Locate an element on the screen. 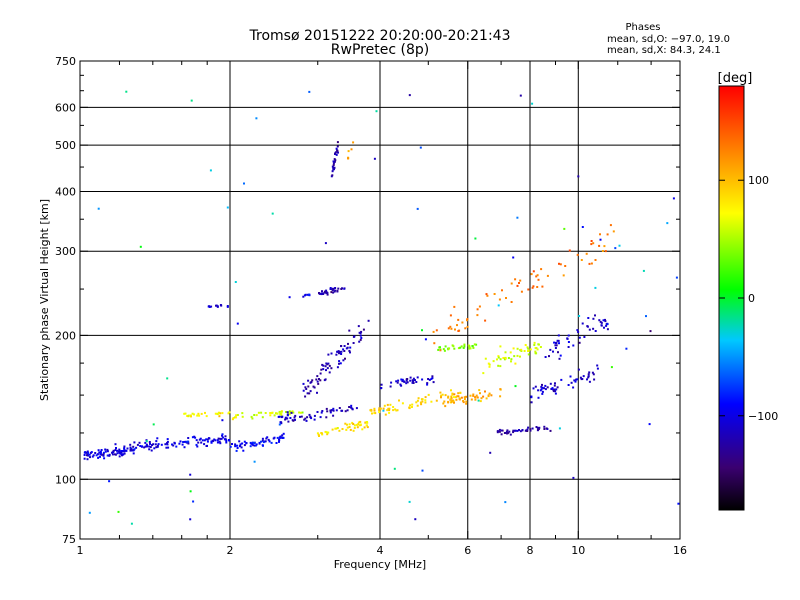  x-tick-label: 10 is located at coordinates (578, 550).